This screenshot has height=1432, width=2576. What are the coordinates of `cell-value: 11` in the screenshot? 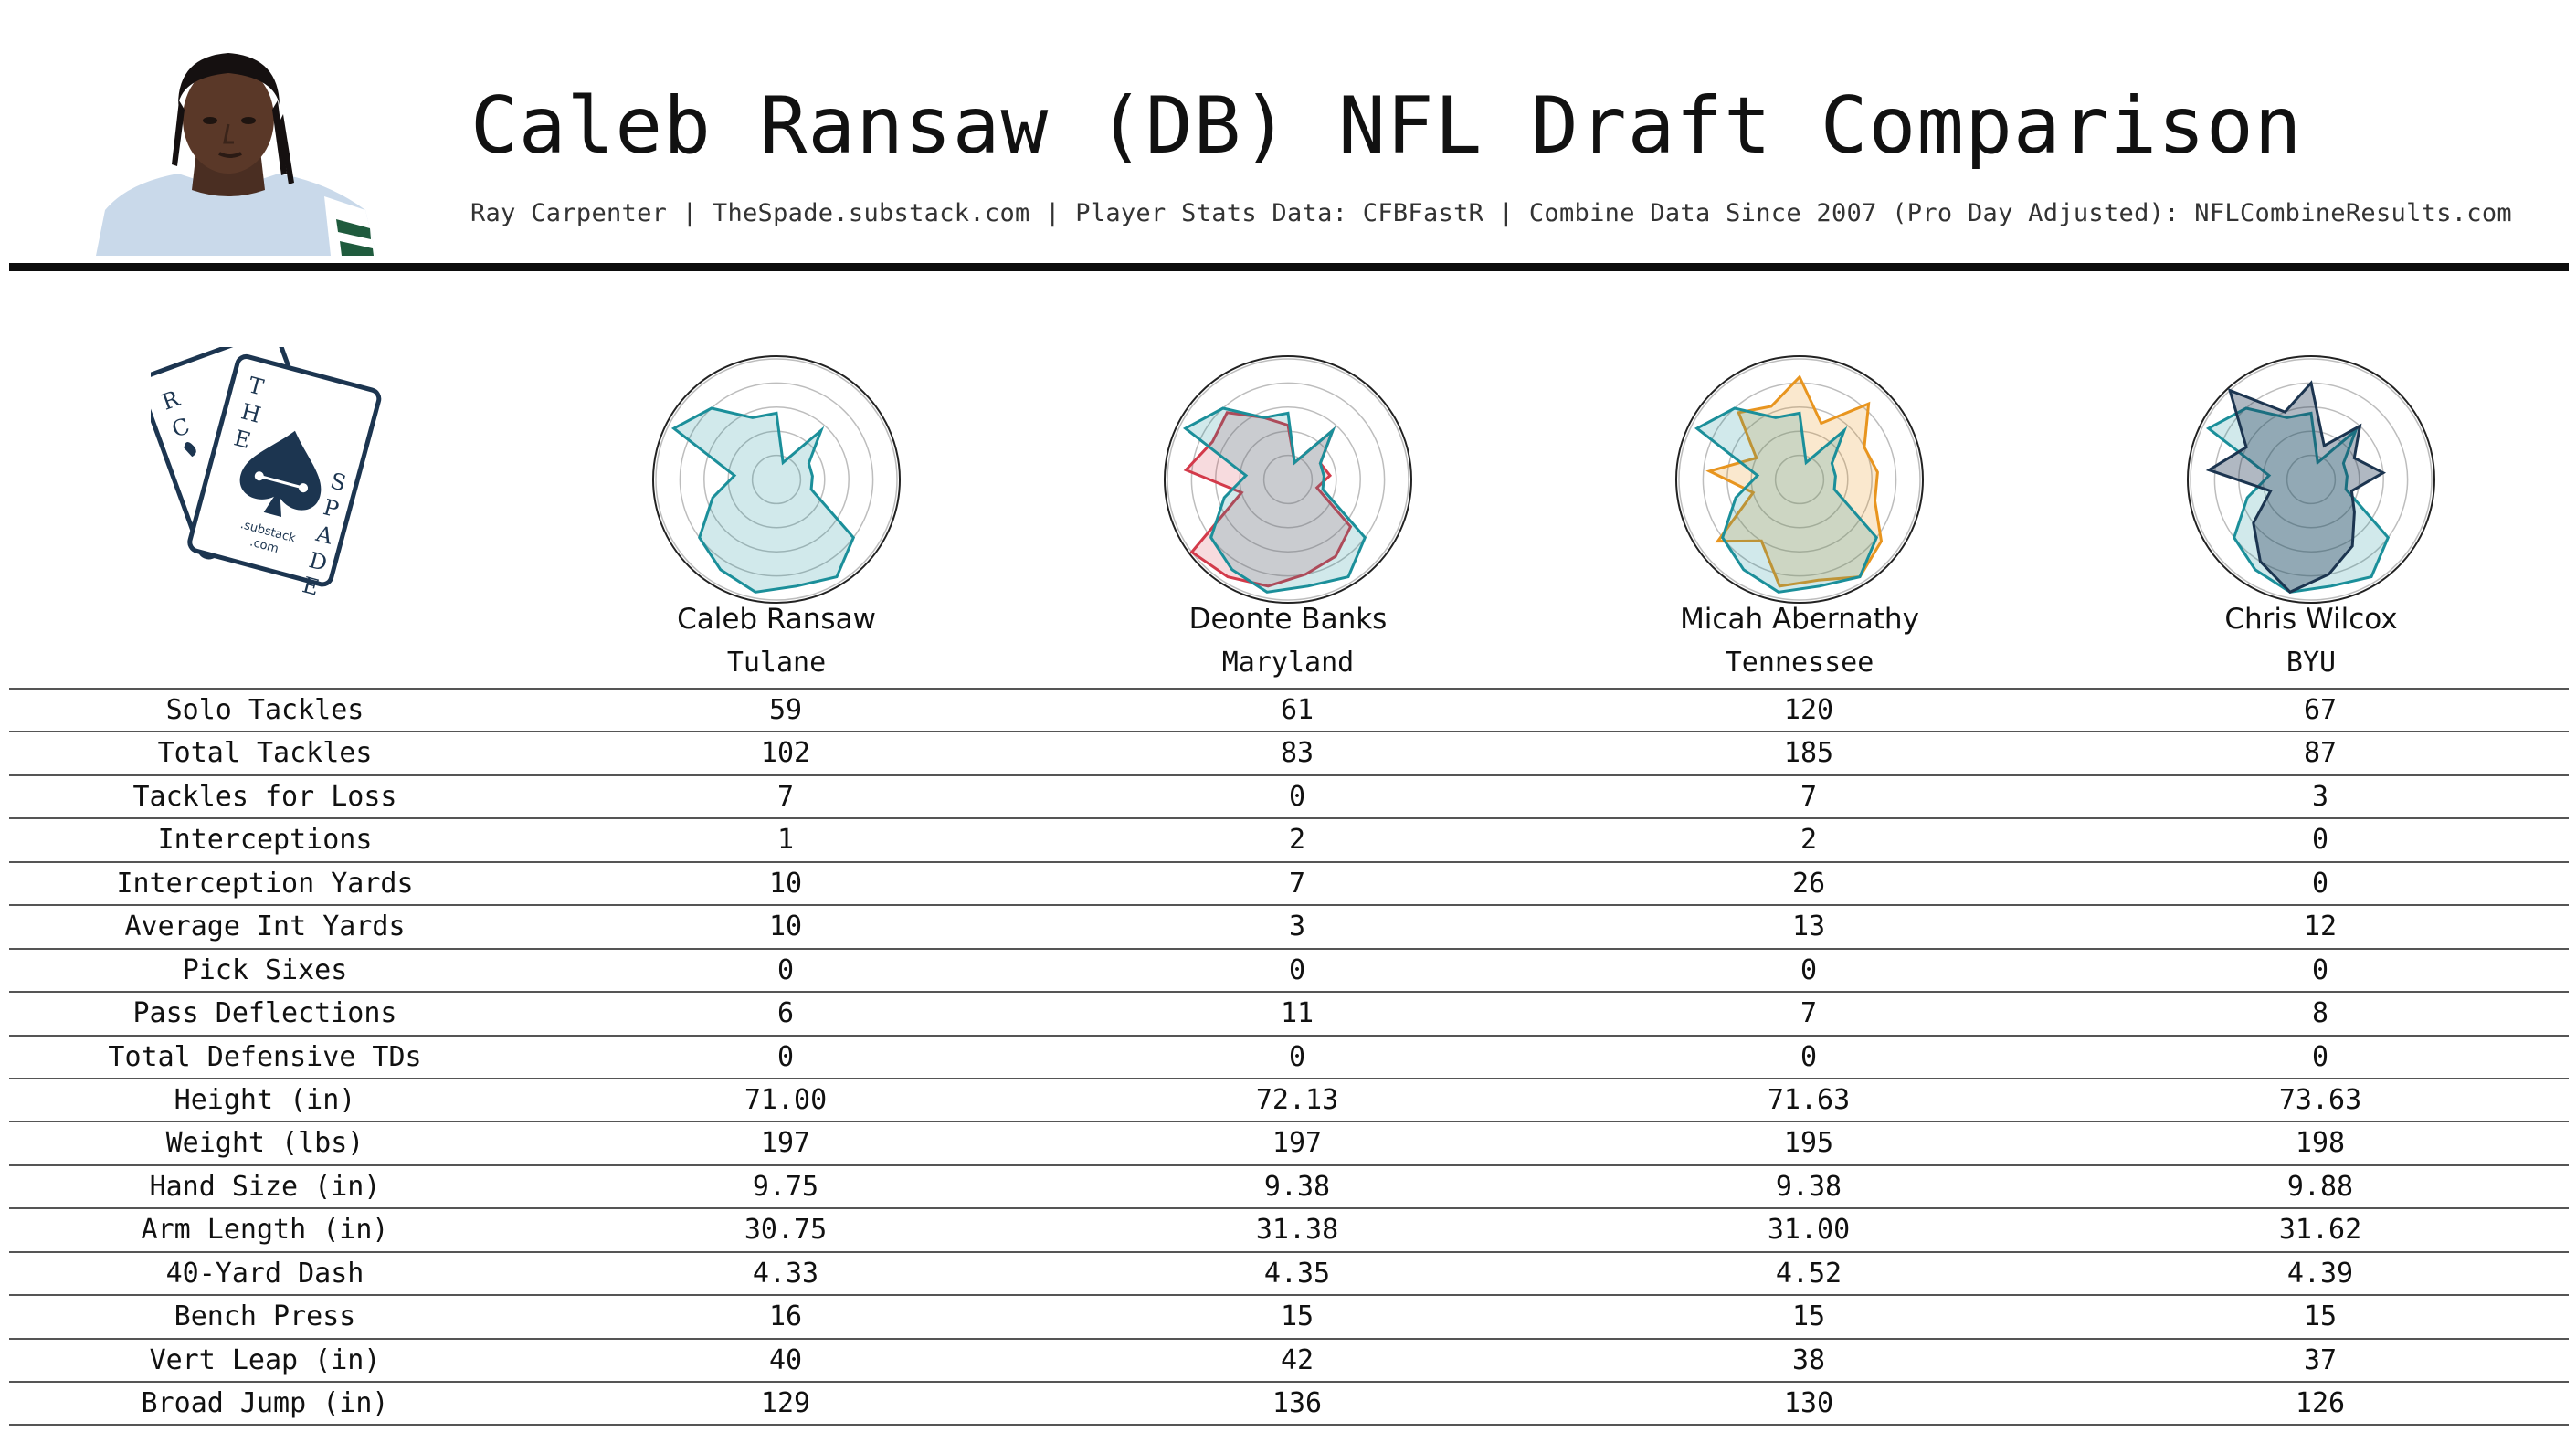 It's located at (1297, 1013).